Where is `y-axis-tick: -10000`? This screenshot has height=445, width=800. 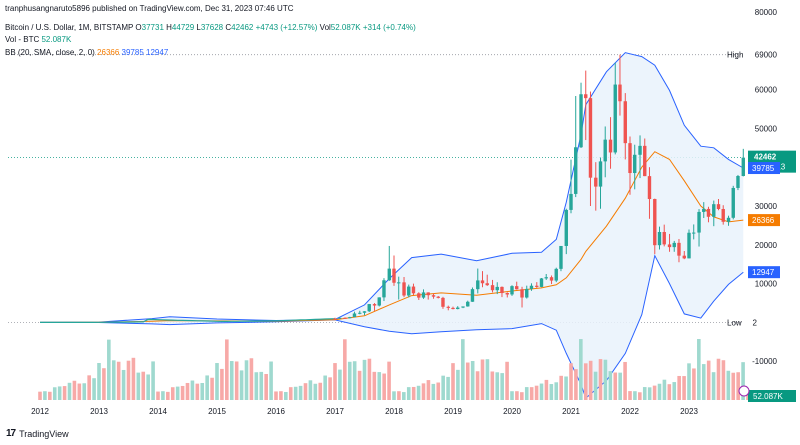 y-axis-tick: -10000 is located at coordinates (764, 361).